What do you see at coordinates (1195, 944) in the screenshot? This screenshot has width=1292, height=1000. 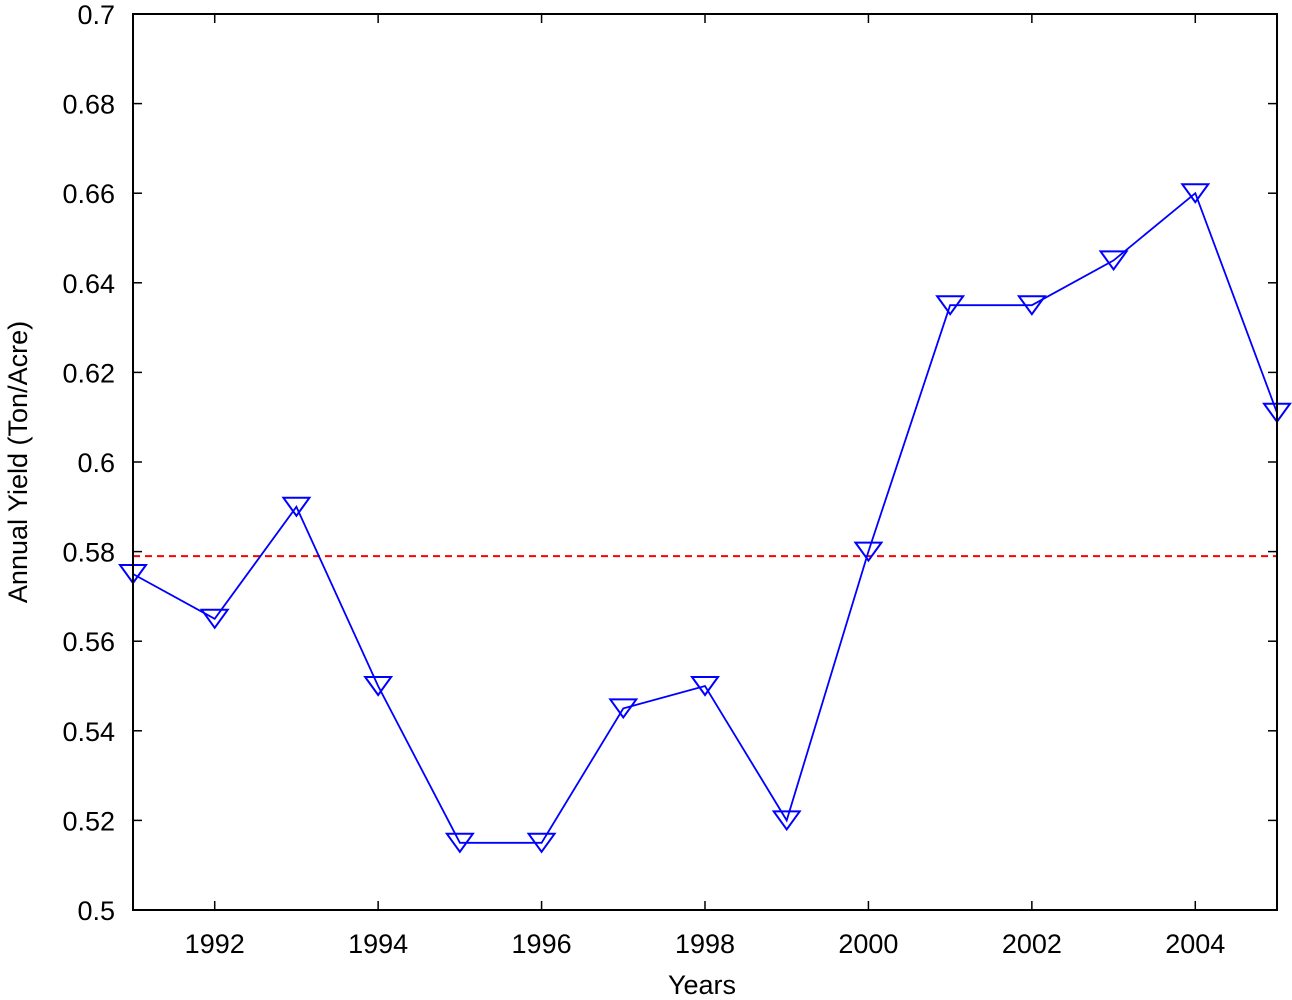 I see `x-tick-label: 2004` at bounding box center [1195, 944].